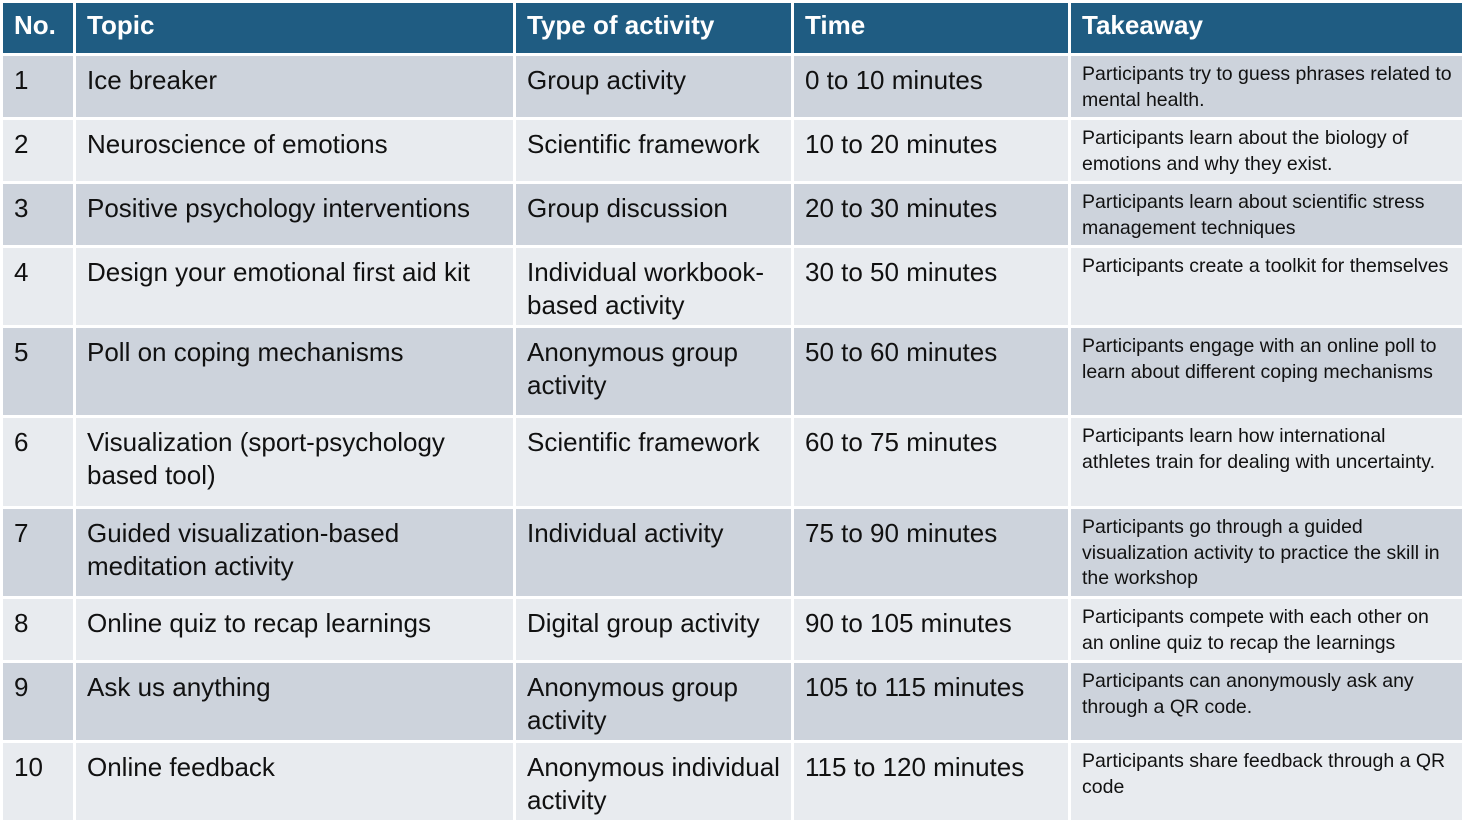  Describe the element at coordinates (931, 28) in the screenshot. I see `column-header: Time` at that location.